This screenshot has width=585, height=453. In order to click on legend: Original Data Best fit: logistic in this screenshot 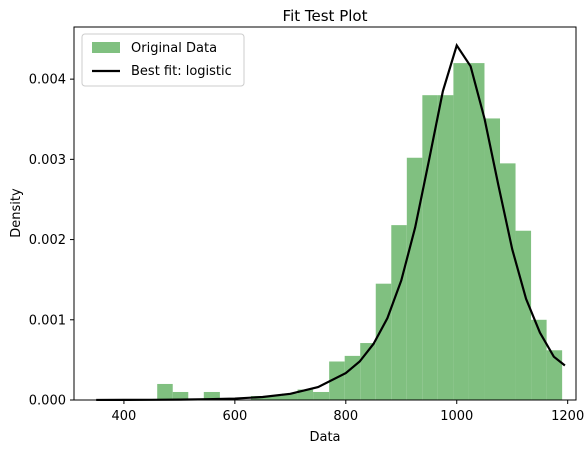, I will do `click(163, 60)`.